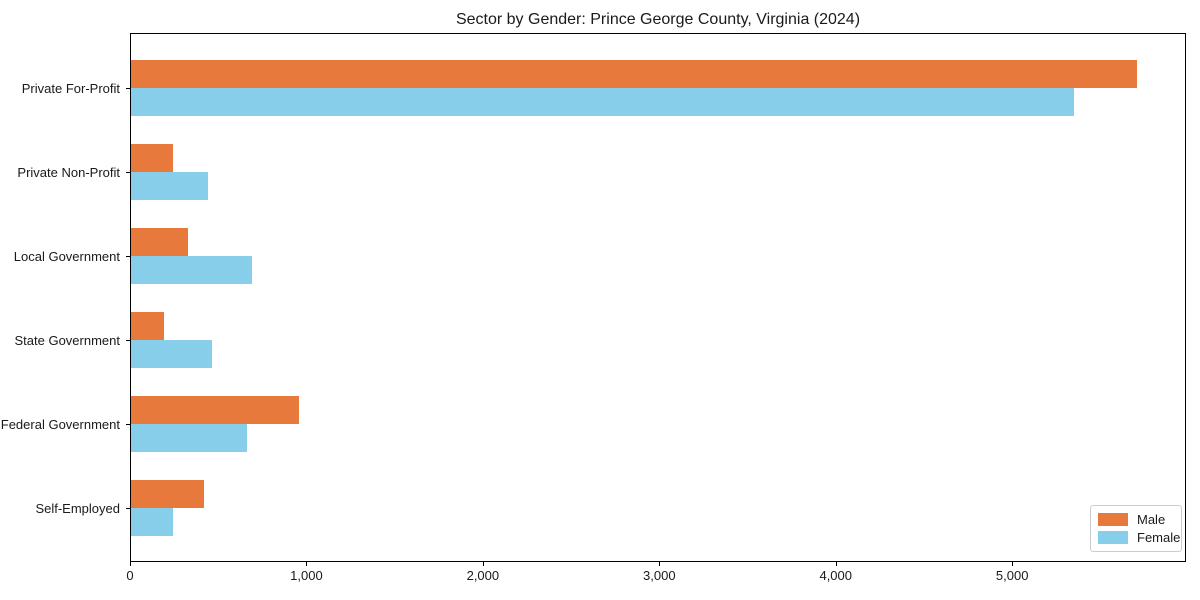 The width and height of the screenshot is (1200, 600). What do you see at coordinates (659, 575) in the screenshot?
I see `x-tick-label: 3,000` at bounding box center [659, 575].